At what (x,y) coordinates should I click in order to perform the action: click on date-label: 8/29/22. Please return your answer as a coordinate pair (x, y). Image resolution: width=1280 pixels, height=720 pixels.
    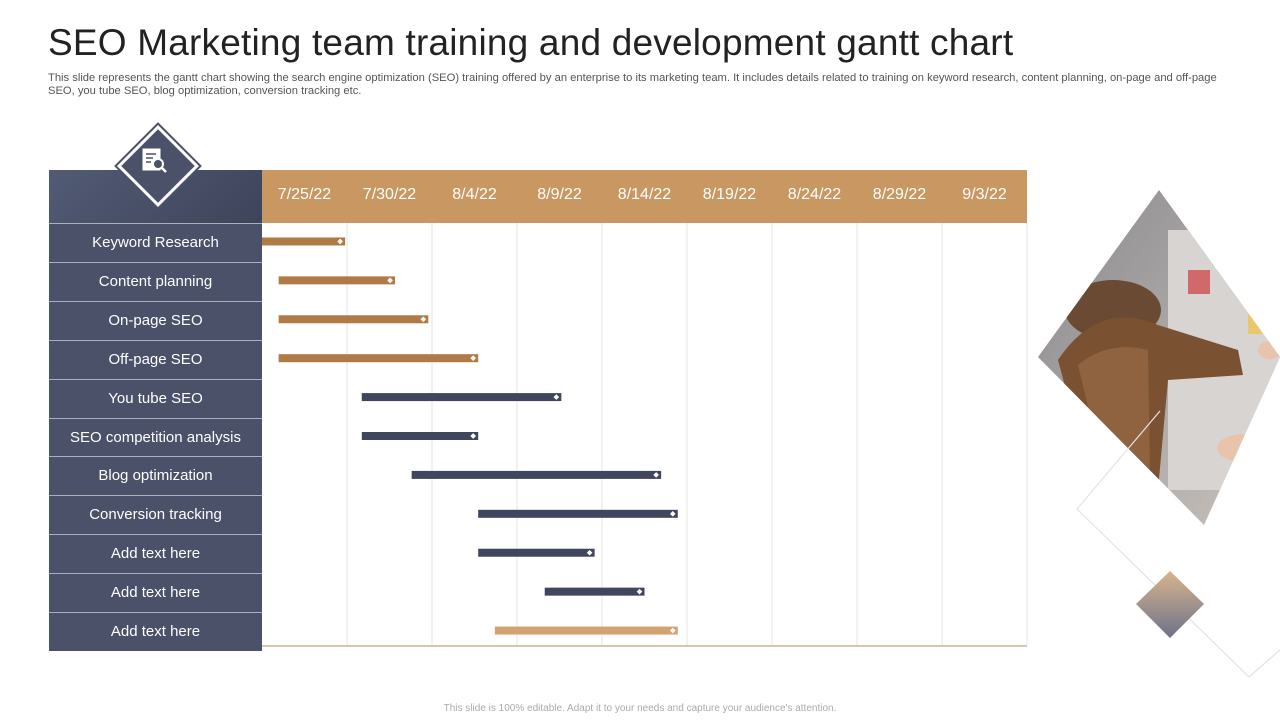
    Looking at the image, I should click on (899, 194).